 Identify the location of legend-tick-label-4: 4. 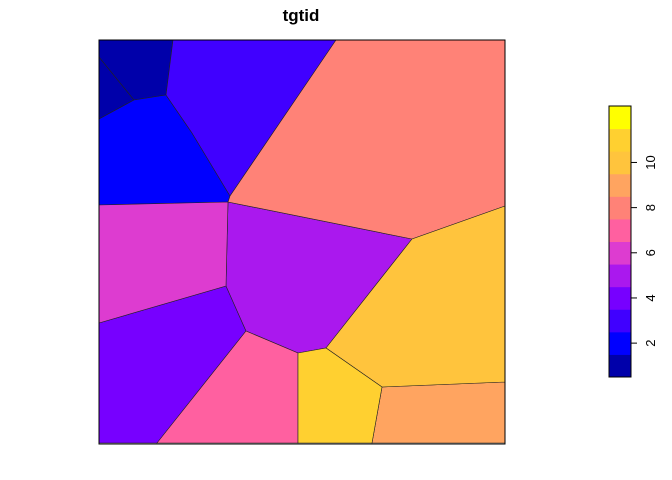
(650, 297).